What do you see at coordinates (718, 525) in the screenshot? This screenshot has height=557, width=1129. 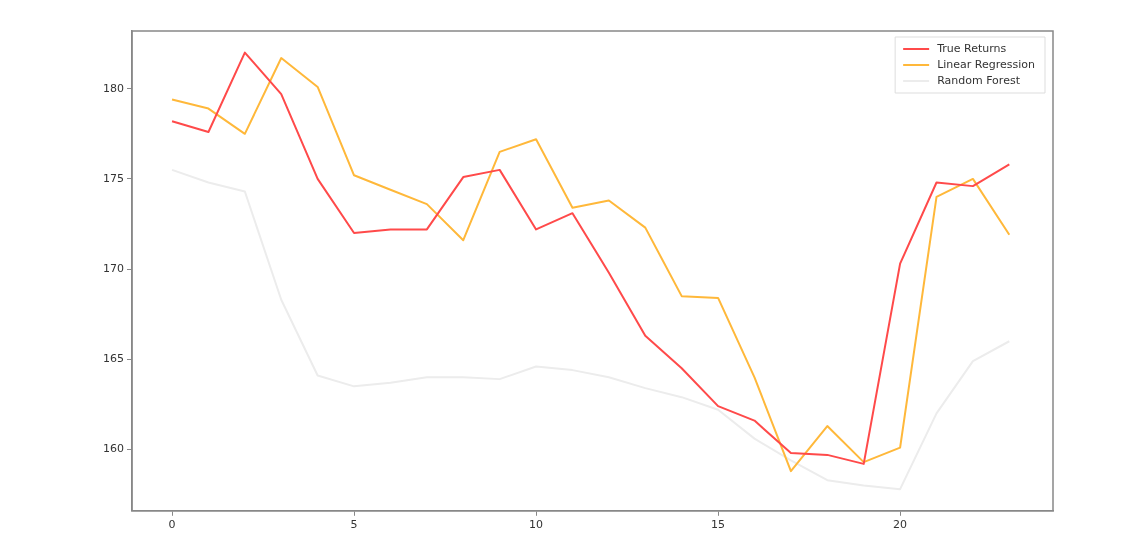 I see `x-tick-label: 15` at bounding box center [718, 525].